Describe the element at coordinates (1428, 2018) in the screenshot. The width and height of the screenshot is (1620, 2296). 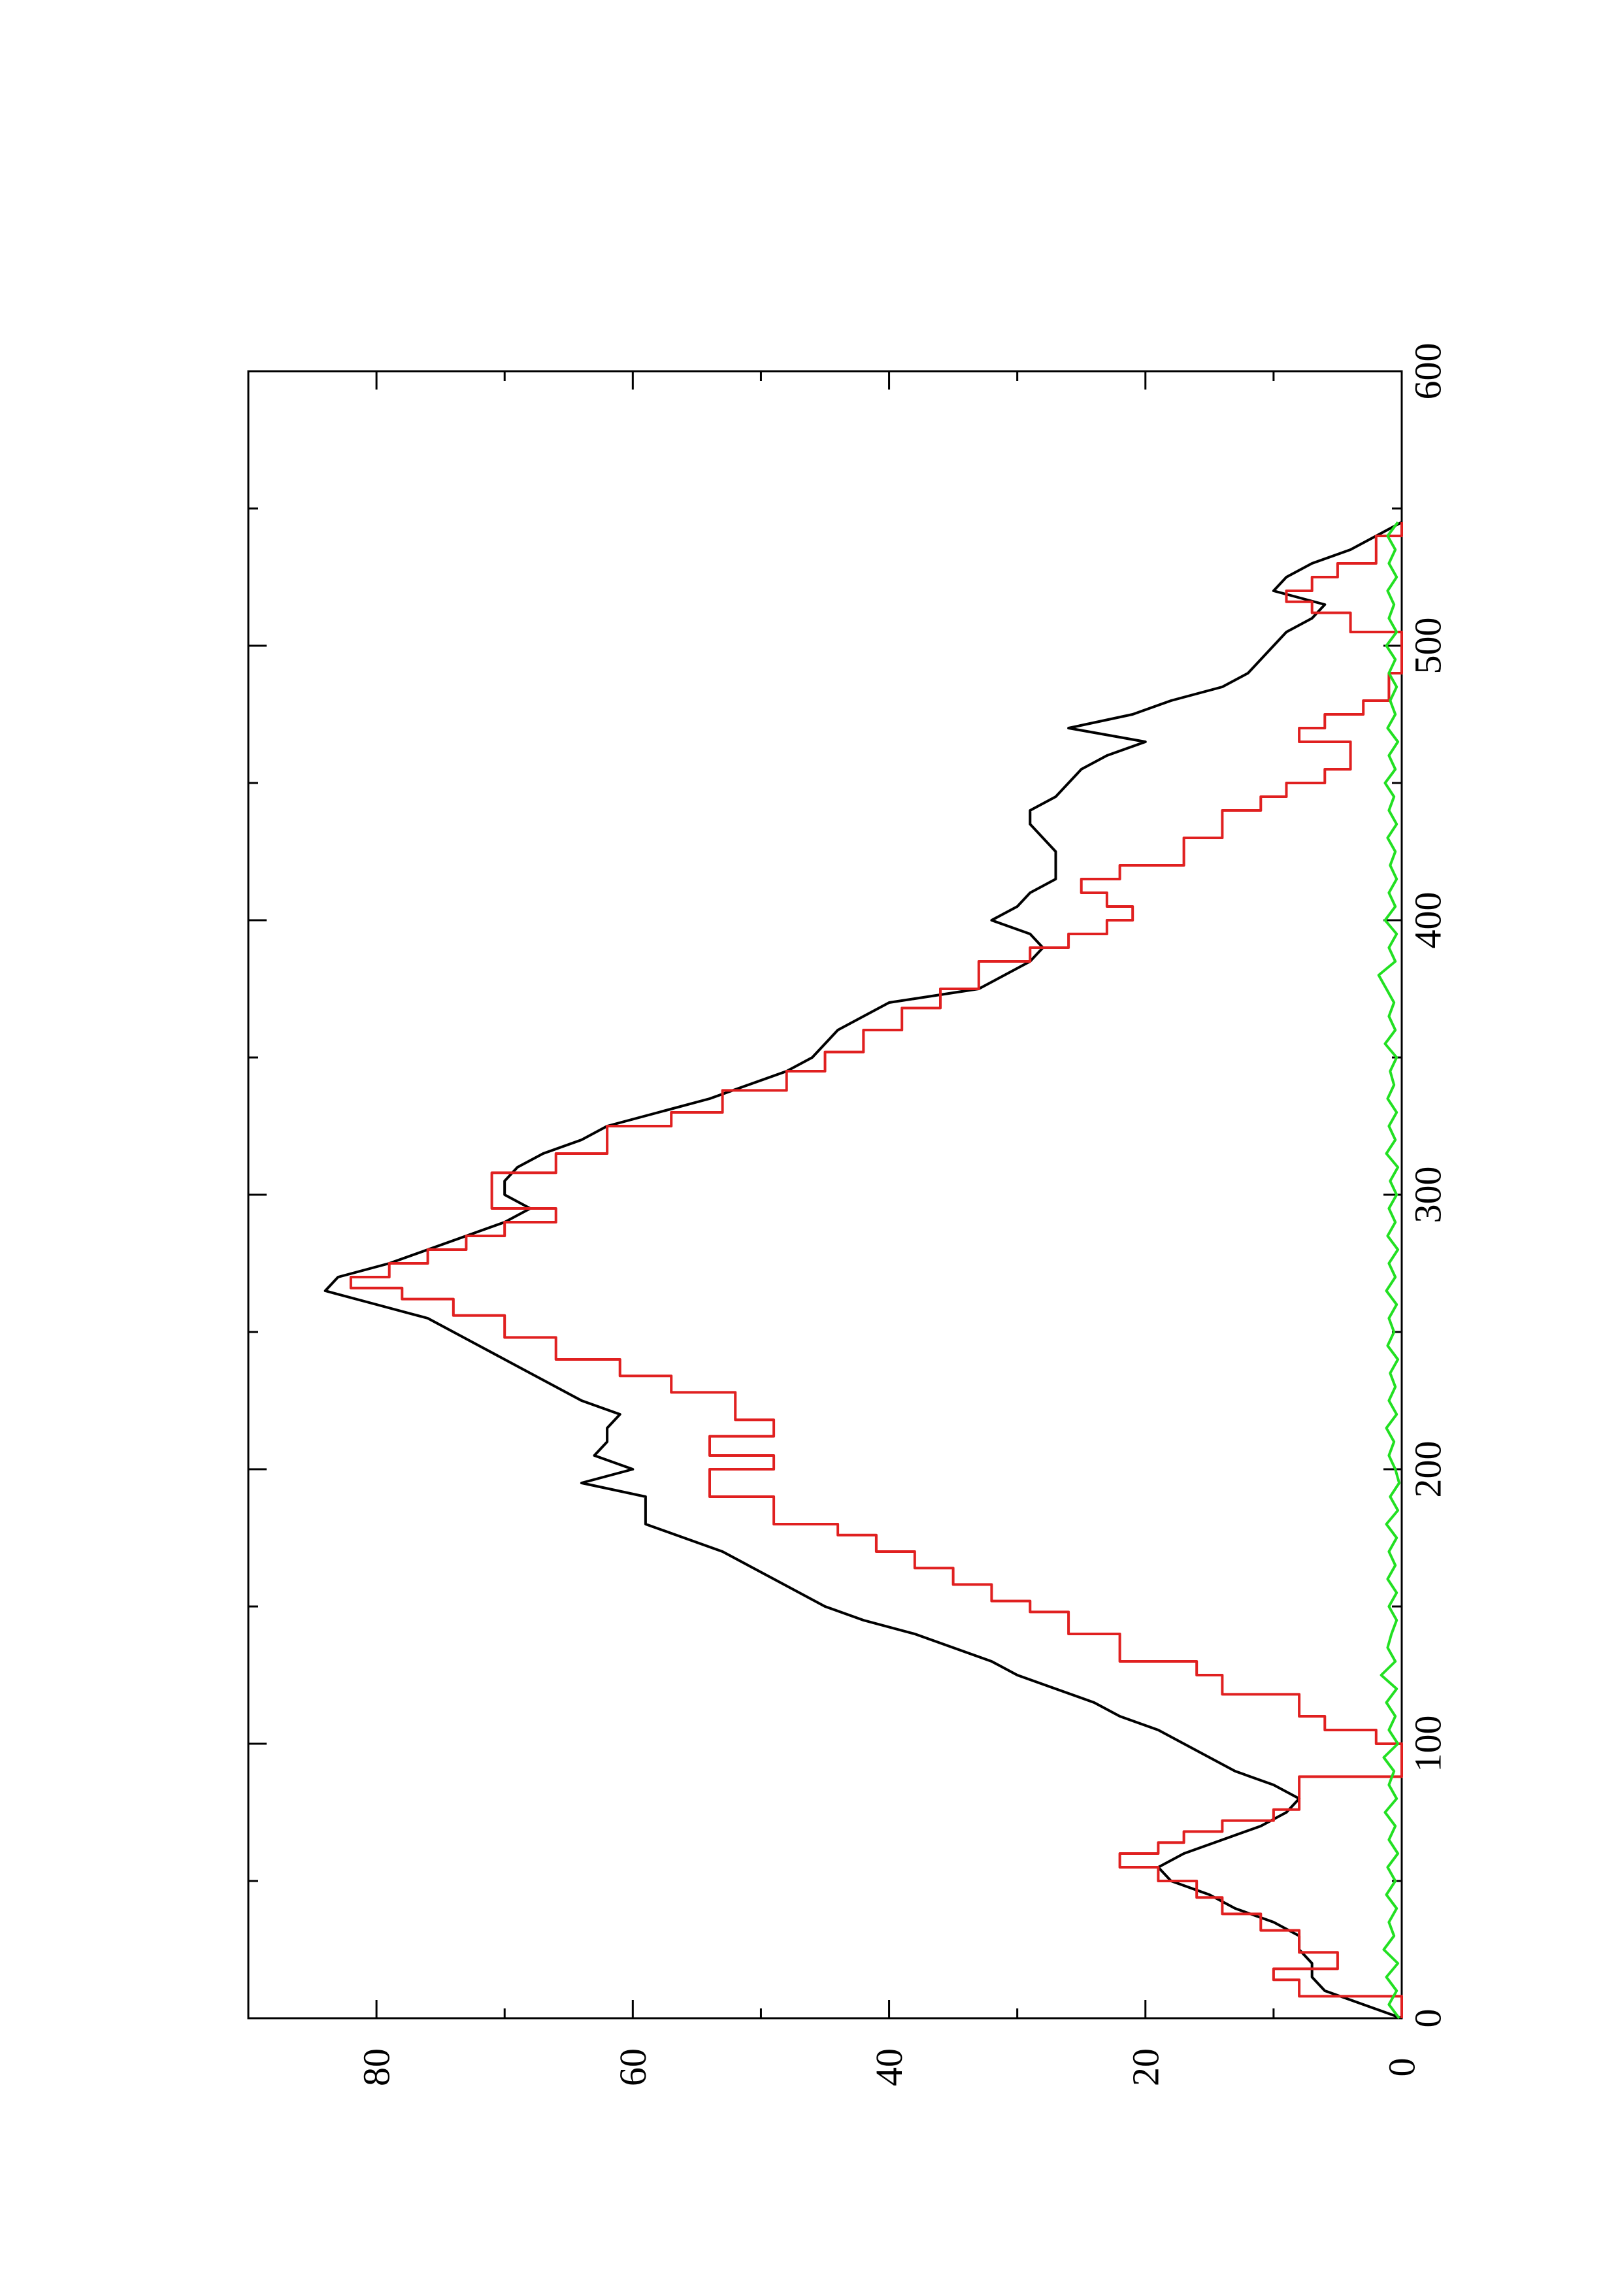
I see `x-tick-label: 0` at that location.